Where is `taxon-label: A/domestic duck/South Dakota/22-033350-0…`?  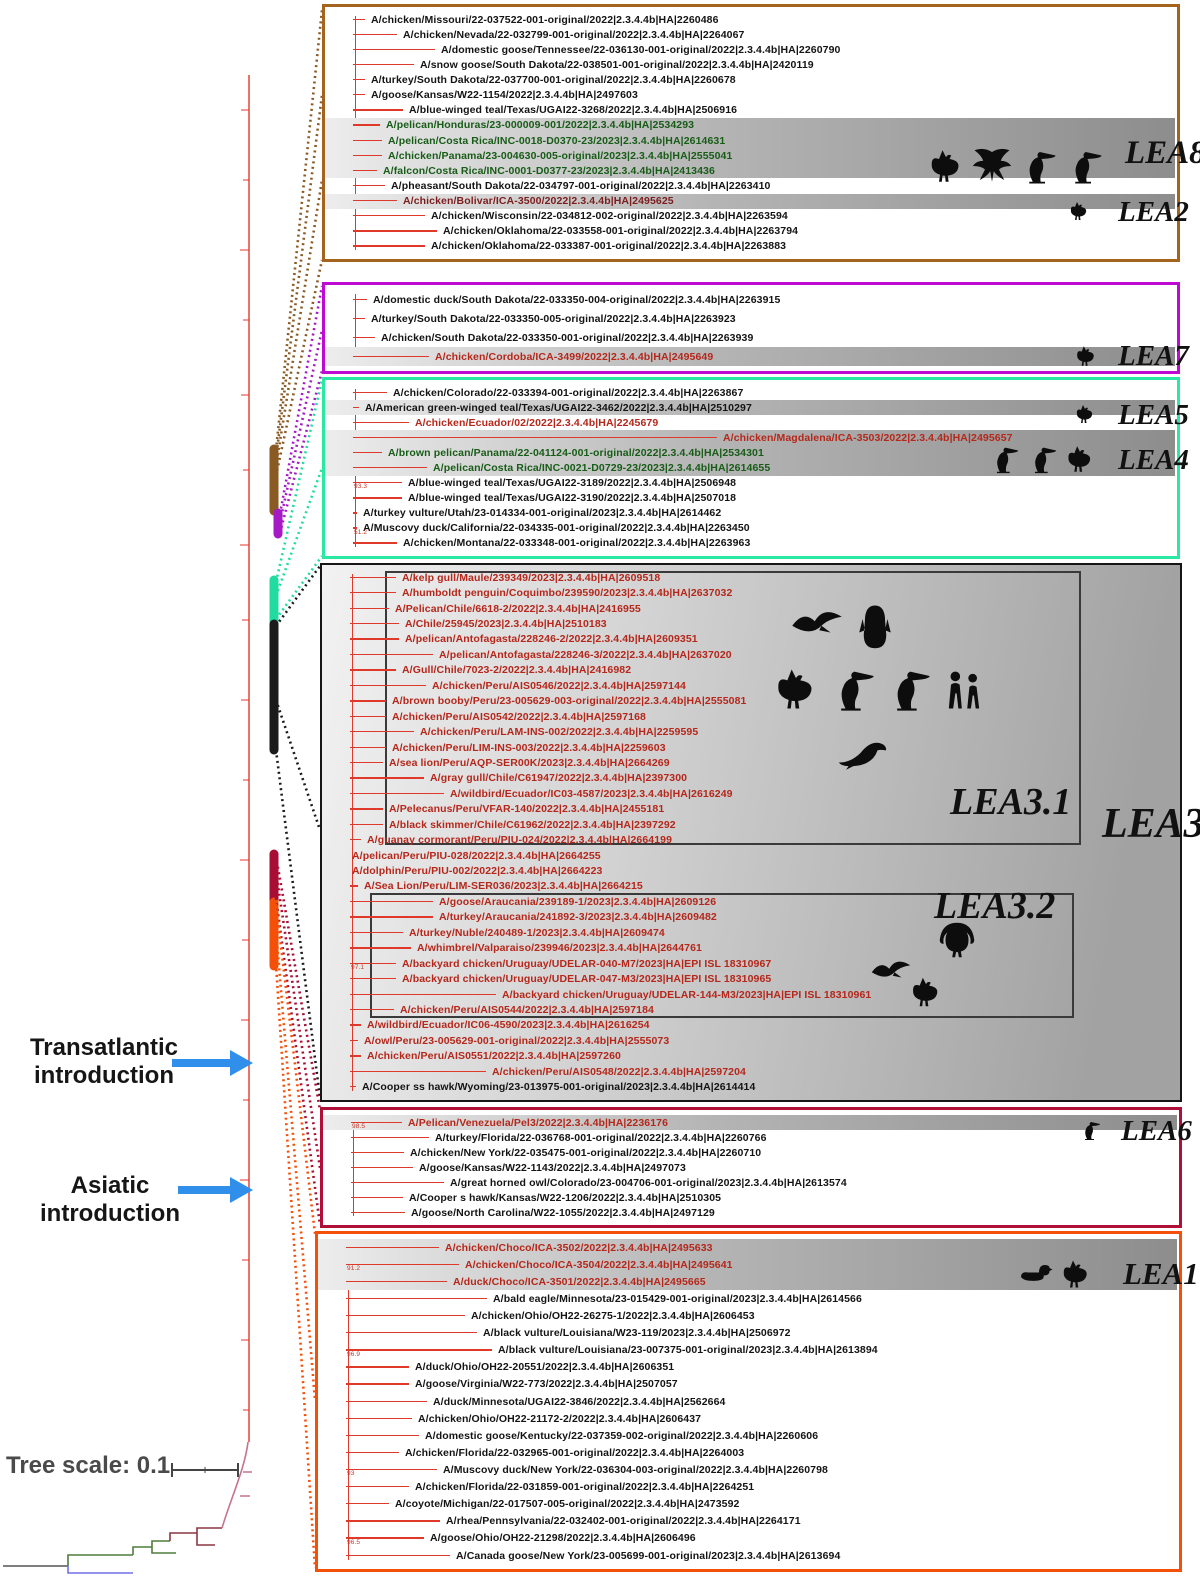 taxon-label: A/domestic duck/South Dakota/22-033350-0… is located at coordinates (577, 299).